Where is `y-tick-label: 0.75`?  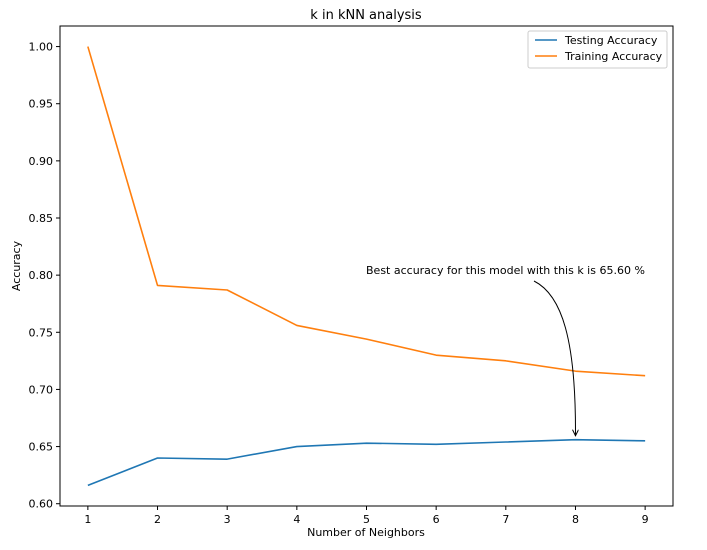 y-tick-label: 0.75 is located at coordinates (41, 332).